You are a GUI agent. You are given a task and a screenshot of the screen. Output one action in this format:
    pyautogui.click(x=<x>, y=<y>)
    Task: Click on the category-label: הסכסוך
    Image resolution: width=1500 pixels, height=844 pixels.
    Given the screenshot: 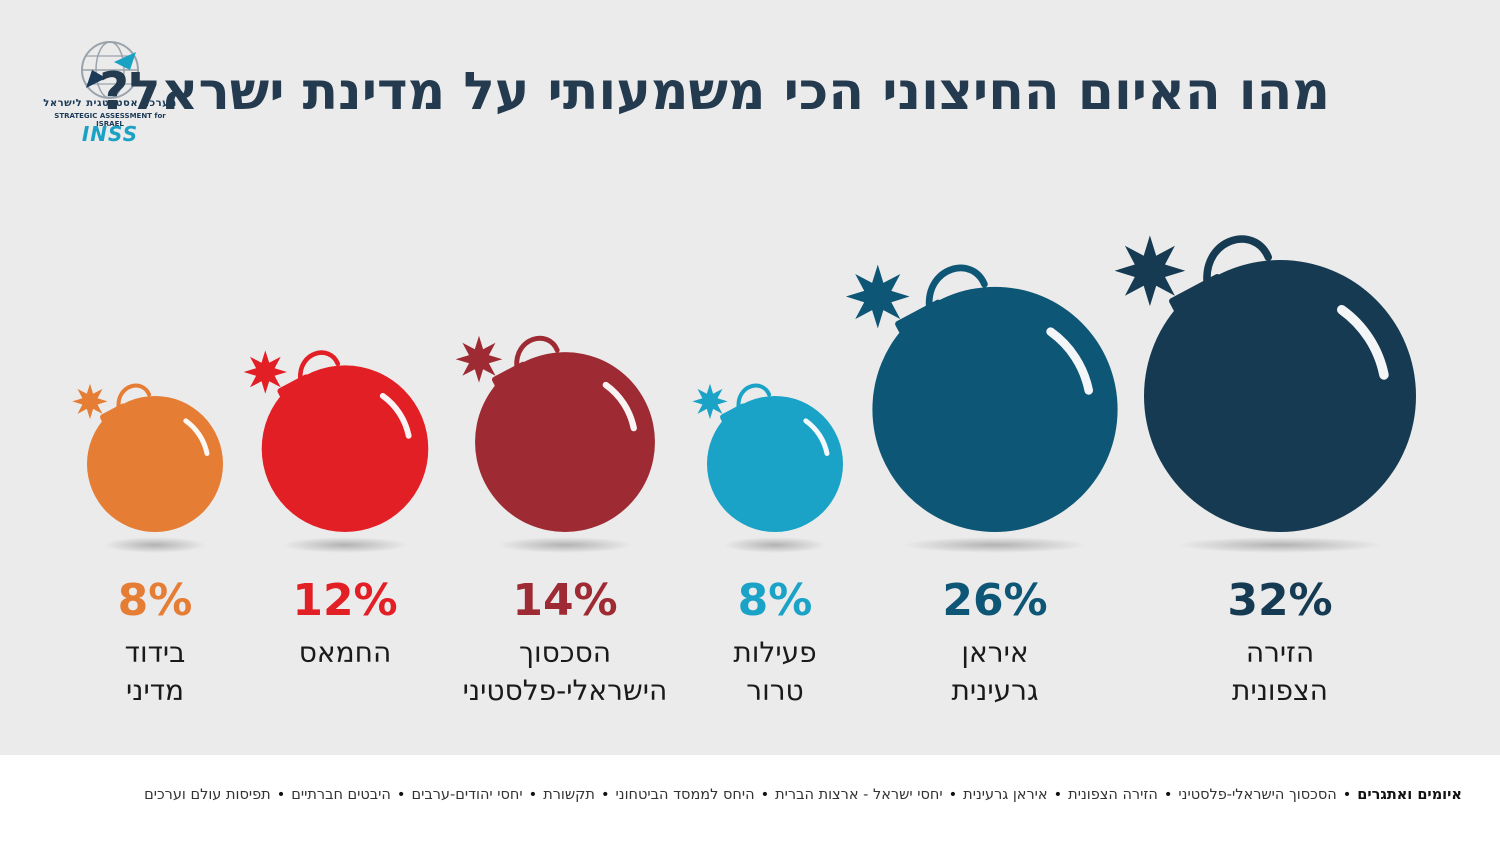 What is the action you would take?
    pyautogui.click(x=565, y=652)
    